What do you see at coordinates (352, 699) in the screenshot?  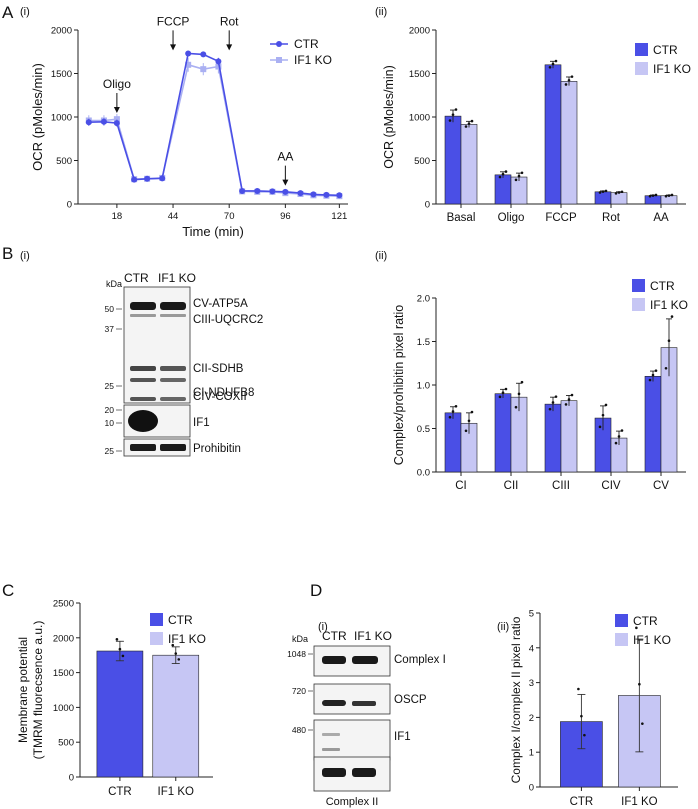 I see `blot-d-oscp-membrane` at bounding box center [352, 699].